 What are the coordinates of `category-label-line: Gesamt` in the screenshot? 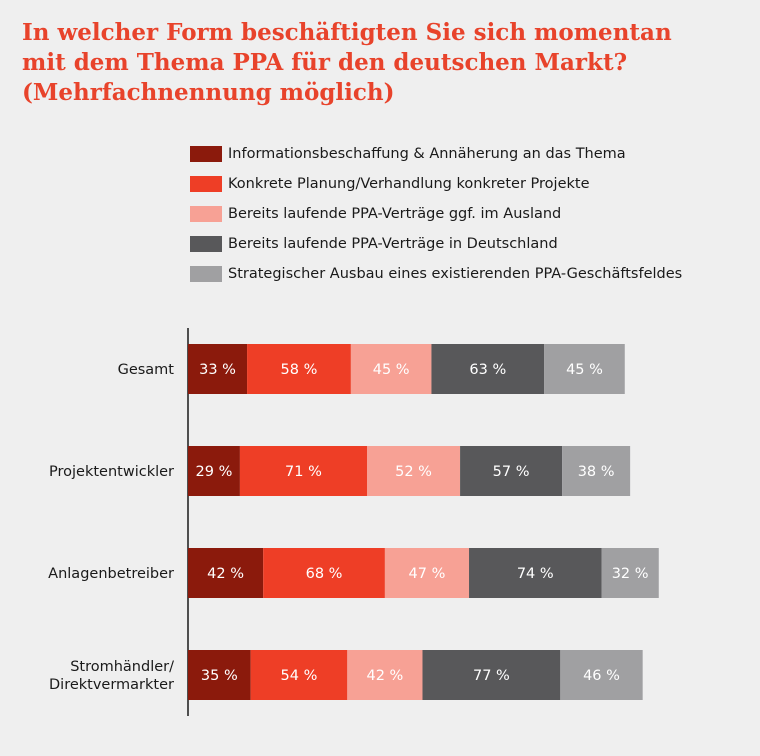 It's located at (146, 370).